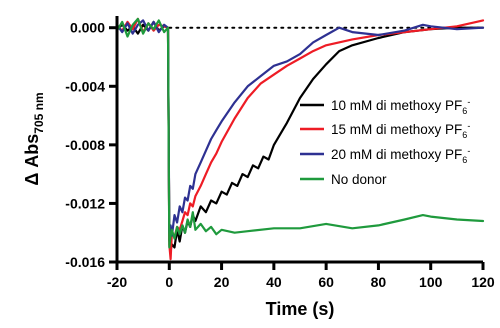 Image resolution: width=500 pixels, height=328 pixels. I want to click on y-tick-label: -0.008, so click(85, 145).